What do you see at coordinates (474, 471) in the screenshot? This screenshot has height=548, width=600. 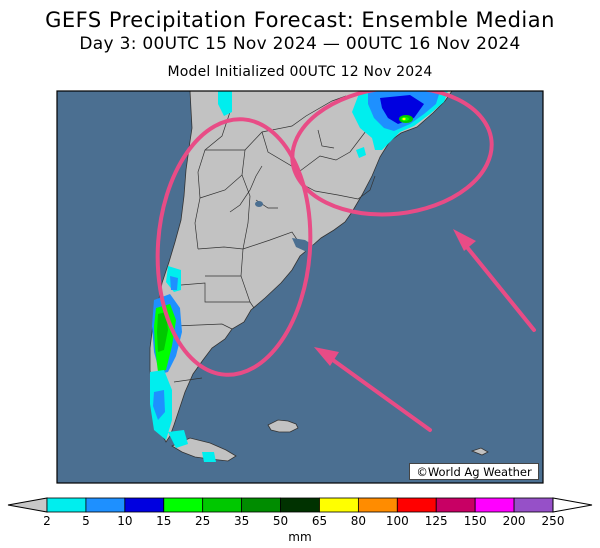 I see `credit-label: ©World Ag Weather` at bounding box center [474, 471].